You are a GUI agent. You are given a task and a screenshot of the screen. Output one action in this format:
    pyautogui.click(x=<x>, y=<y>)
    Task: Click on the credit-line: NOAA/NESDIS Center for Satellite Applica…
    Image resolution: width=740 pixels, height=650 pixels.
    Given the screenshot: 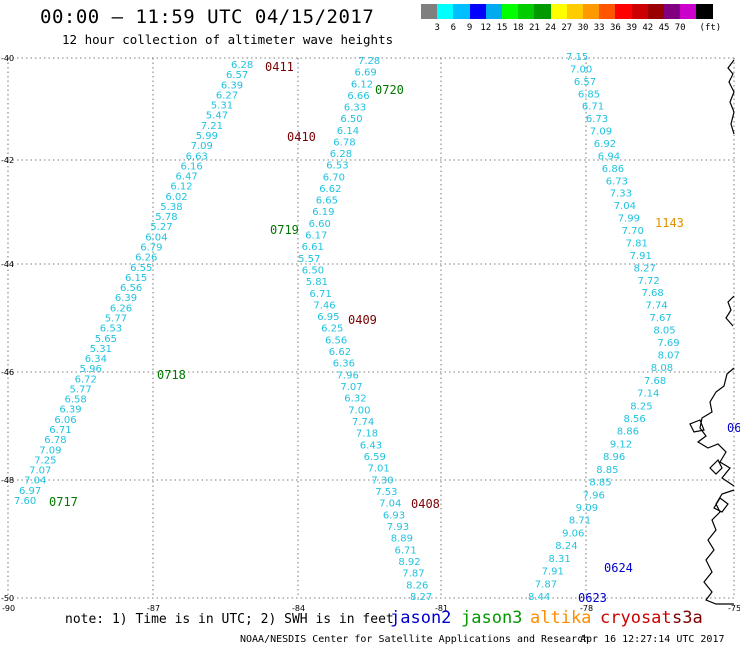 What is the action you would take?
    pyautogui.click(x=415, y=639)
    